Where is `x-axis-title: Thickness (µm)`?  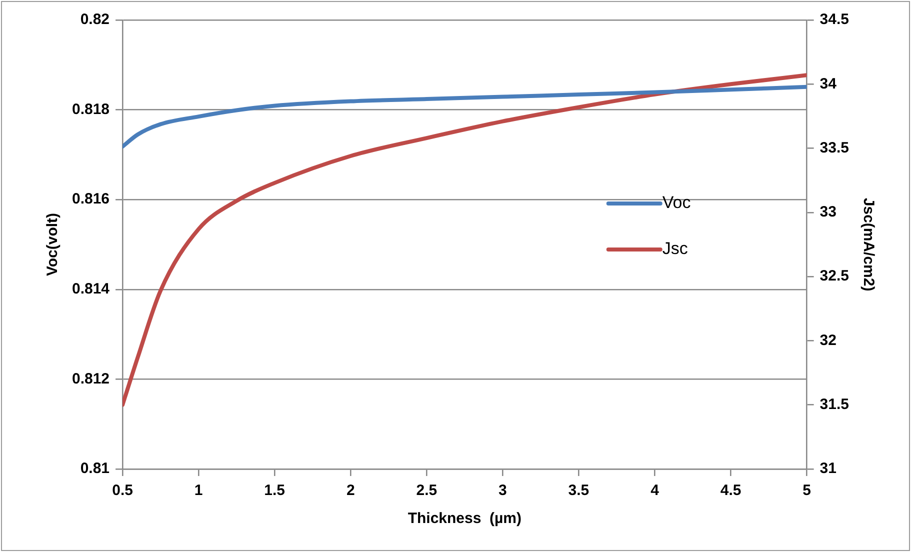 x-axis-title: Thickness (µm) is located at coordinates (465, 519).